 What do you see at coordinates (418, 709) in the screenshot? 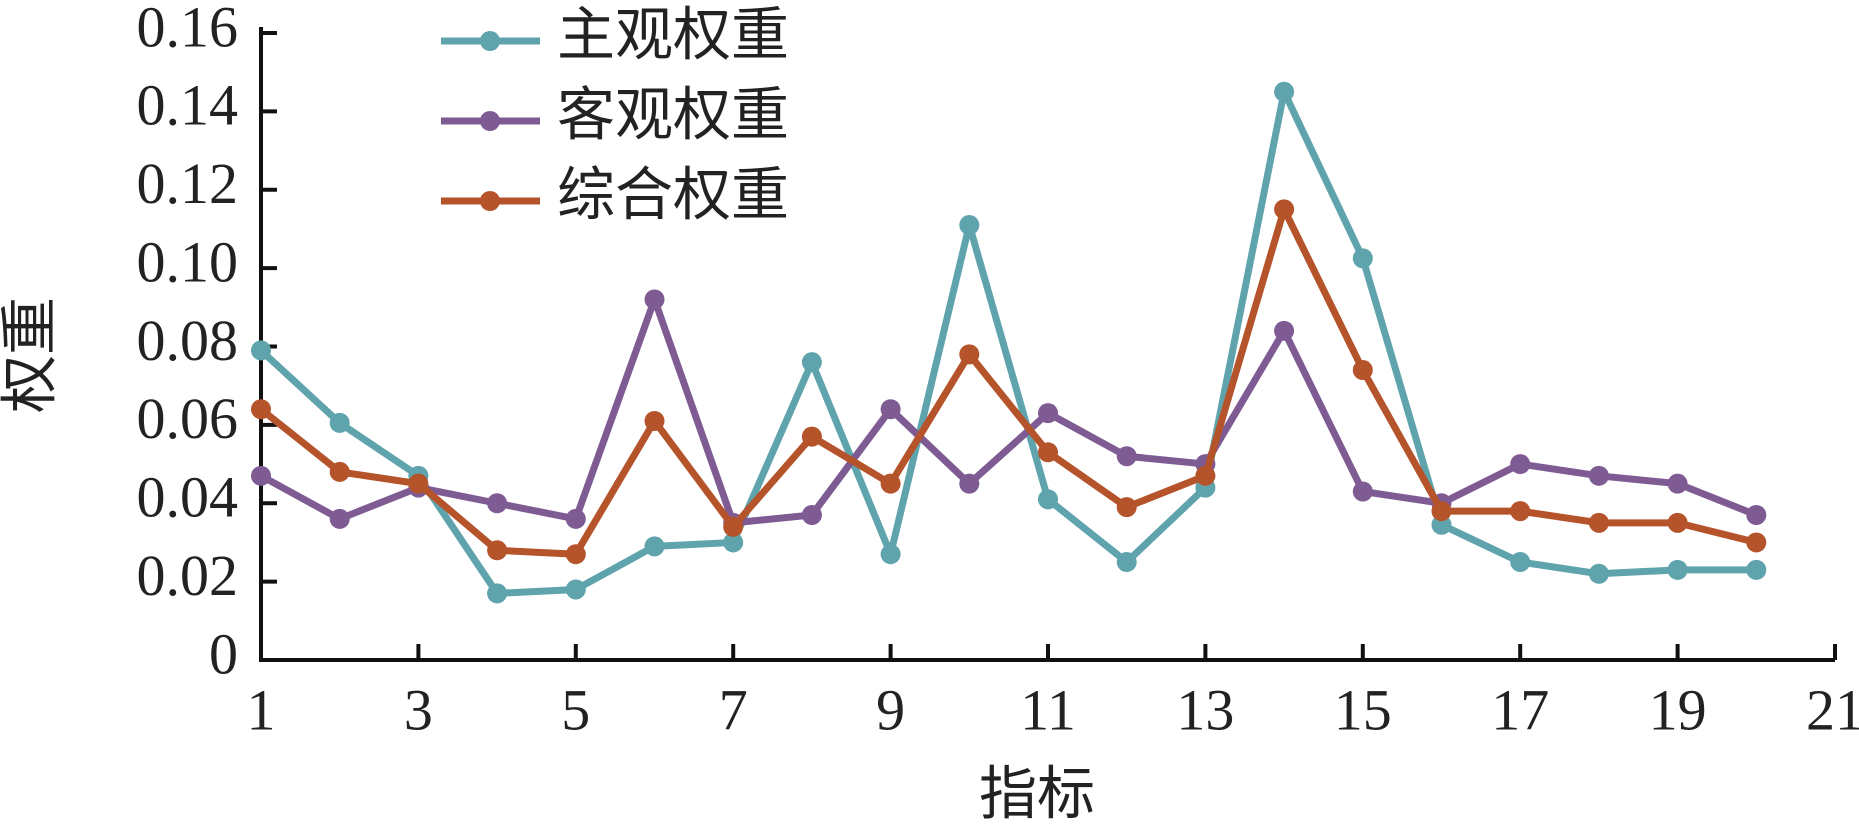
I see `x-tick-label: 3` at bounding box center [418, 709].